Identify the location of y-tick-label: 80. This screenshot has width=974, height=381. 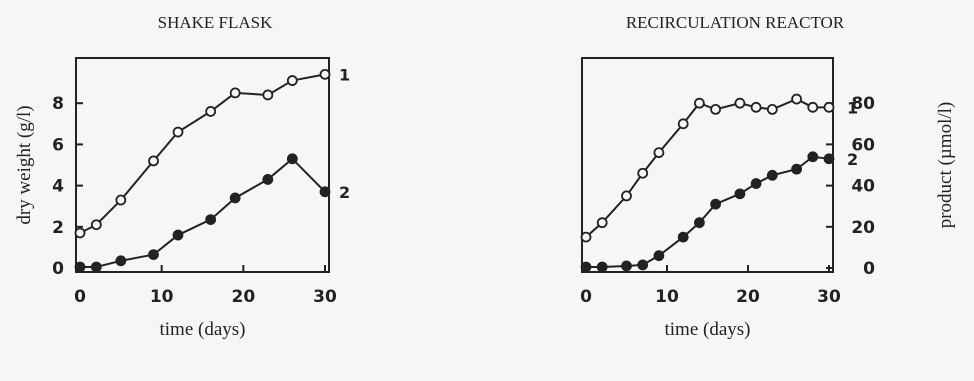
(863, 104).